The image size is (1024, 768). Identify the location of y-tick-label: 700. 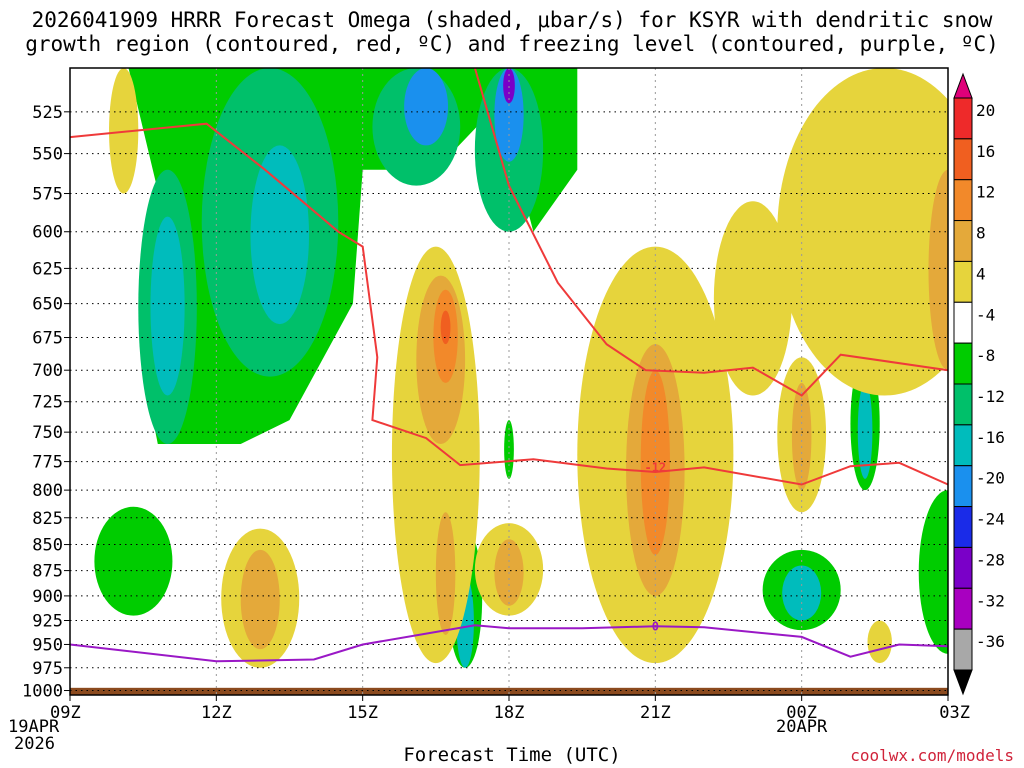
(47, 371).